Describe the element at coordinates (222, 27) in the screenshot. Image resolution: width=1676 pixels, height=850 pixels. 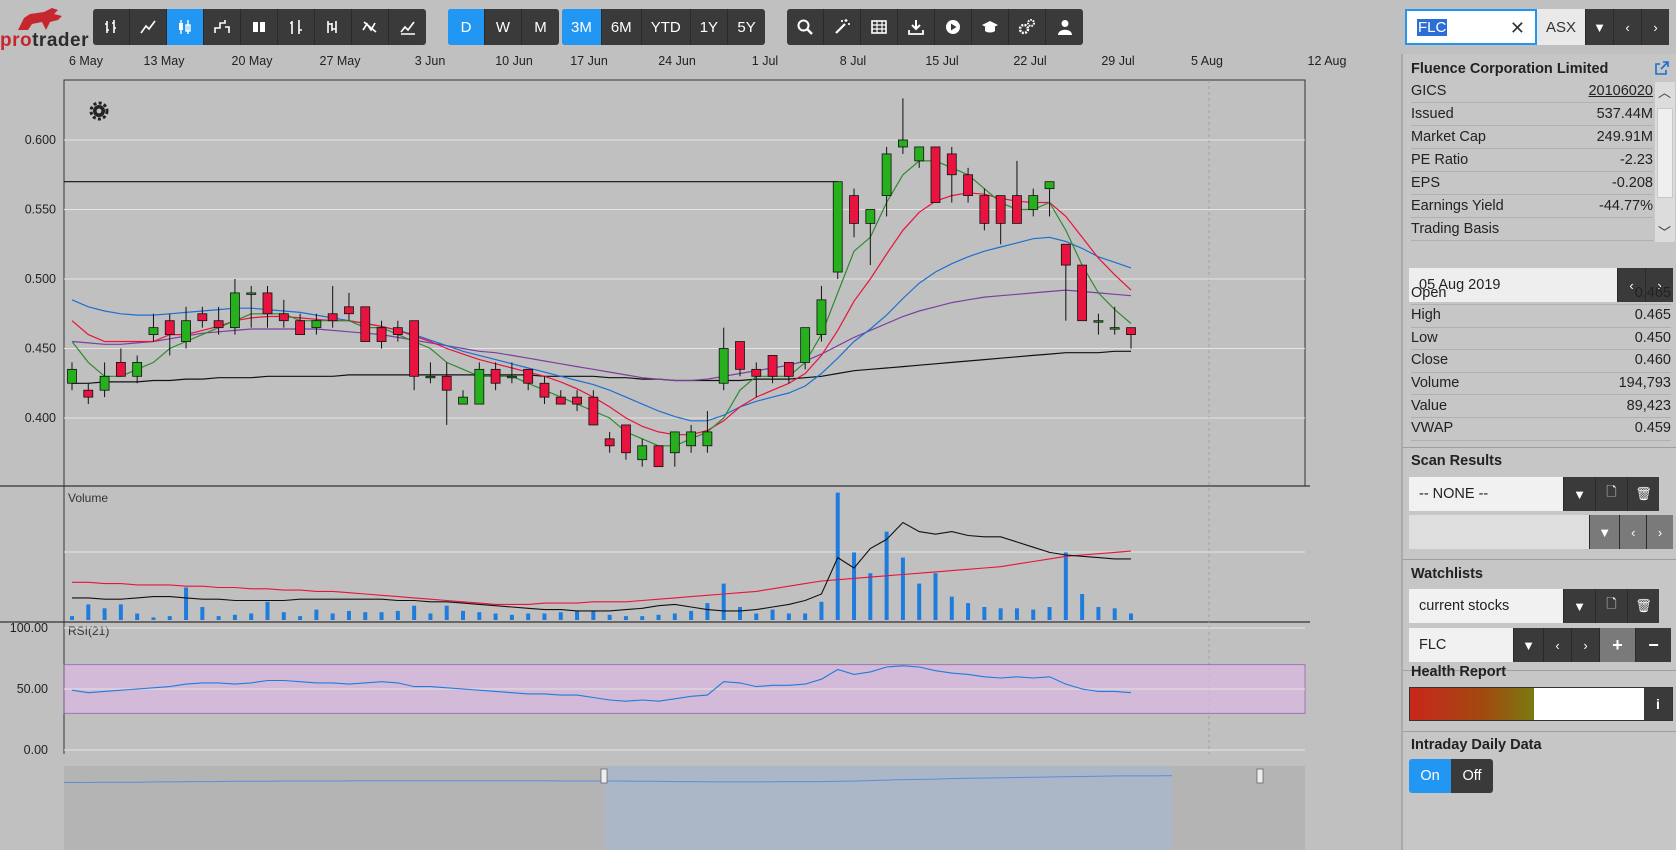
I see `step-chart-button` at that location.